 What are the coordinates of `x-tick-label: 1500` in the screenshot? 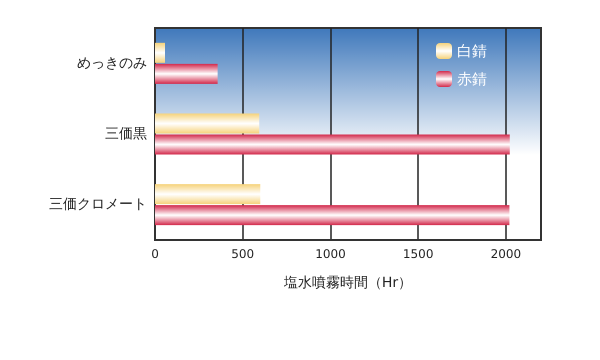 It's located at (418, 254).